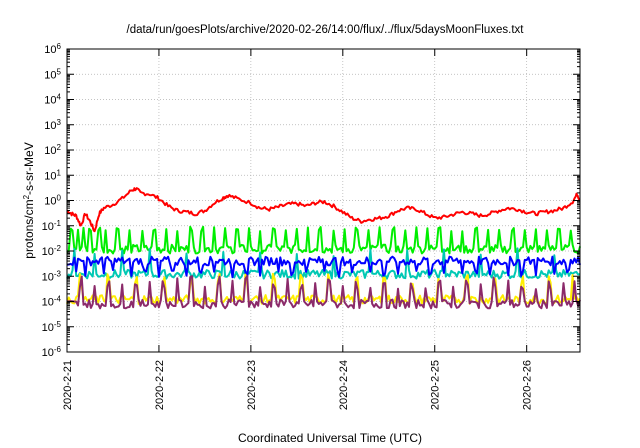  Describe the element at coordinates (52, 301) in the screenshot. I see `y-tick-label: 10⁻⁴` at that location.